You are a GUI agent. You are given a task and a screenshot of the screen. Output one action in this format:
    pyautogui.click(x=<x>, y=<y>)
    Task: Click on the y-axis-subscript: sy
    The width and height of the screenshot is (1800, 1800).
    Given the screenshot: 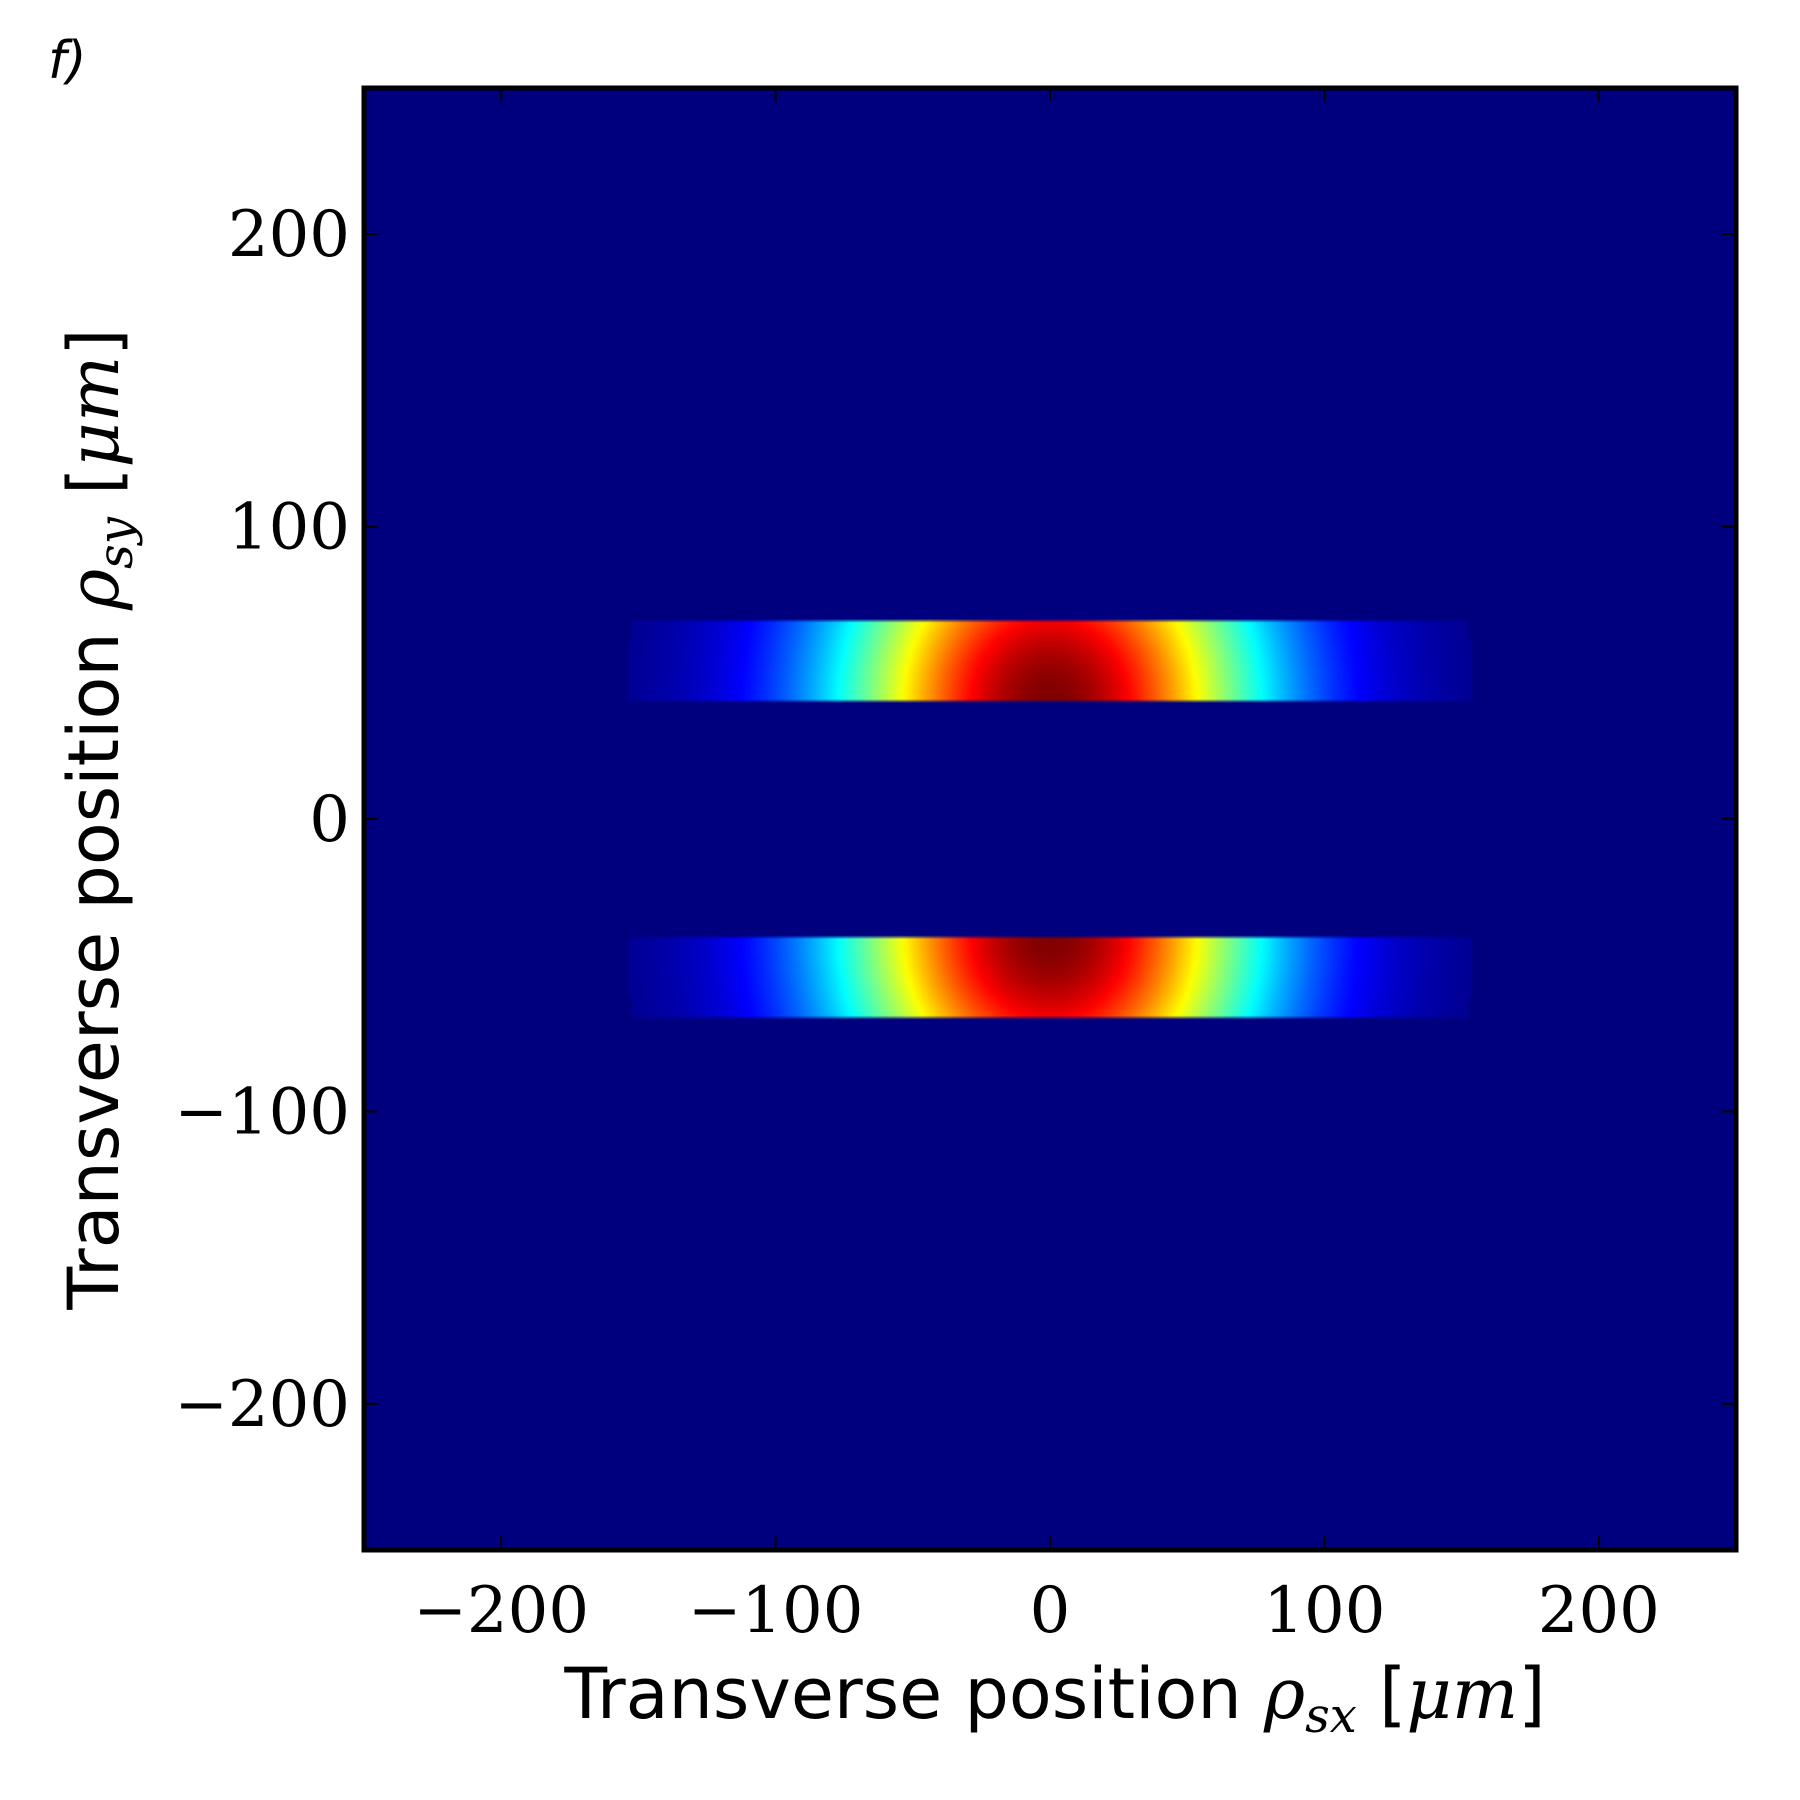 What is the action you would take?
    pyautogui.click(x=116, y=542)
    